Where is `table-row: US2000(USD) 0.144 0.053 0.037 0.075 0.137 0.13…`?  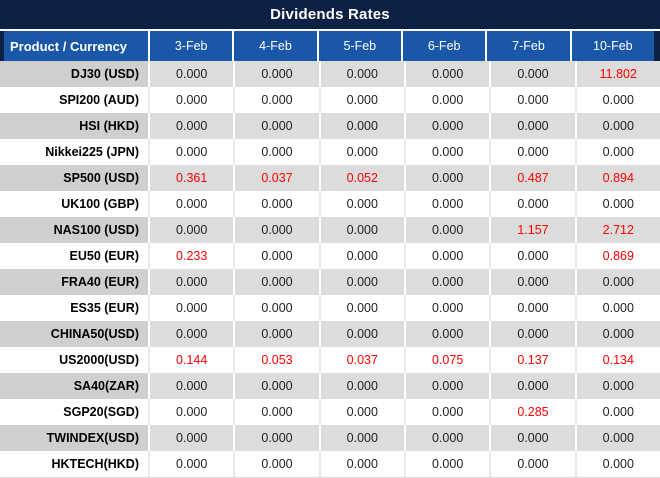
table-row: US2000(USD) 0.144 0.053 0.037 0.075 0.137 0.13… is located at coordinates (330, 360).